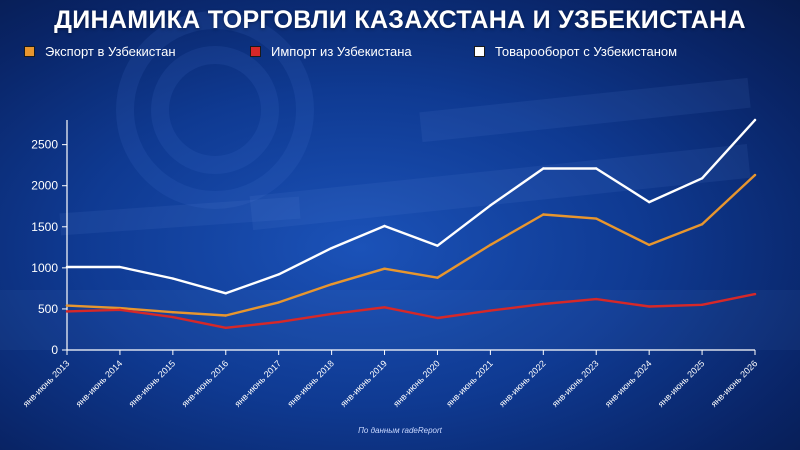  I want to click on x-tick-label: янв-июнь 2017, so click(257, 383).